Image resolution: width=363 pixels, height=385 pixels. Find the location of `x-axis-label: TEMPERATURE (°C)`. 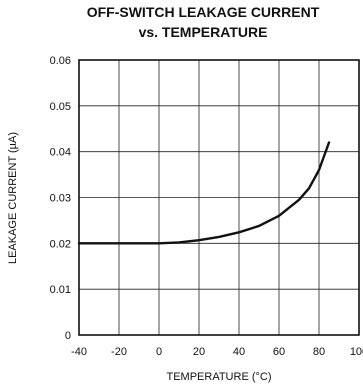

x-axis-label: TEMPERATURE (°C) is located at coordinates (218, 377).